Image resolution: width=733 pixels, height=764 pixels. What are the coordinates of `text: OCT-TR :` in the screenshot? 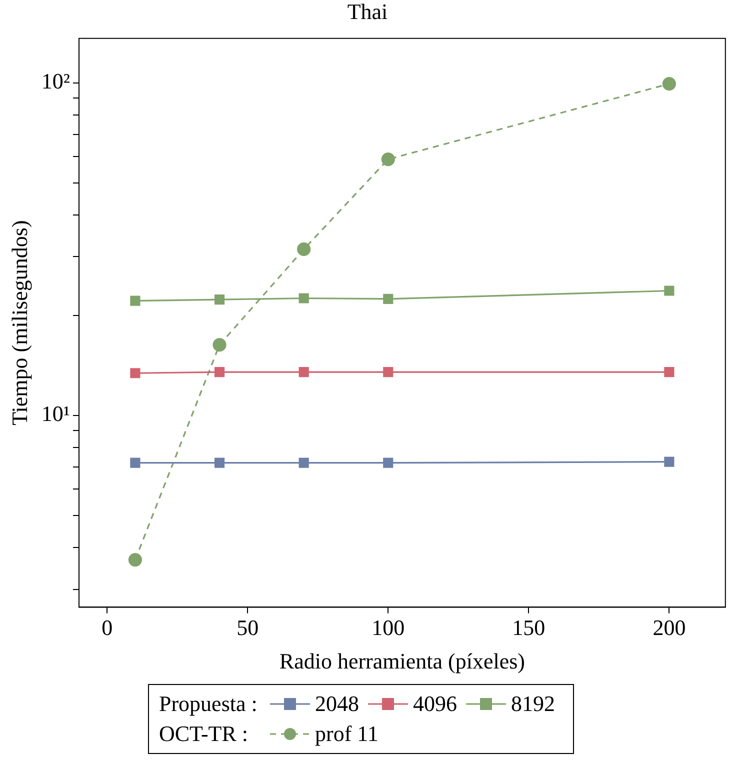 It's located at (204, 734).